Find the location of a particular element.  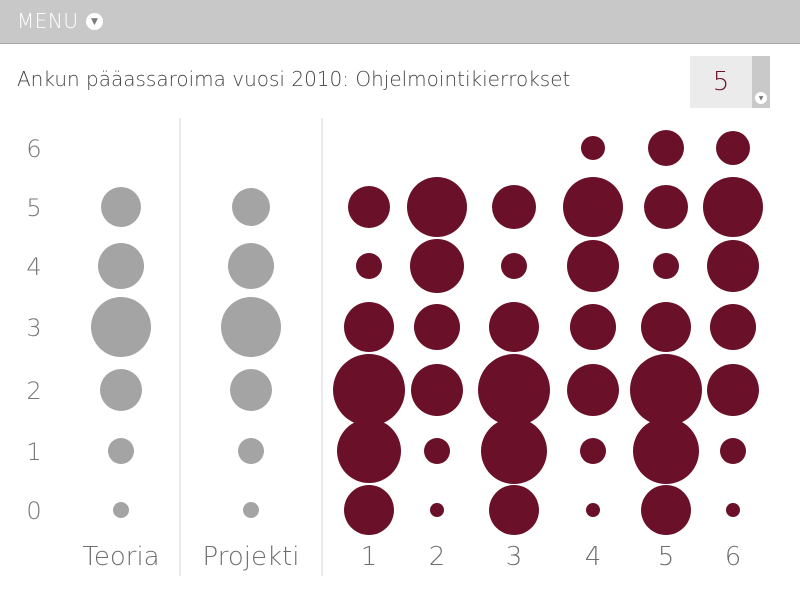

category-label: 6 is located at coordinates (733, 557).